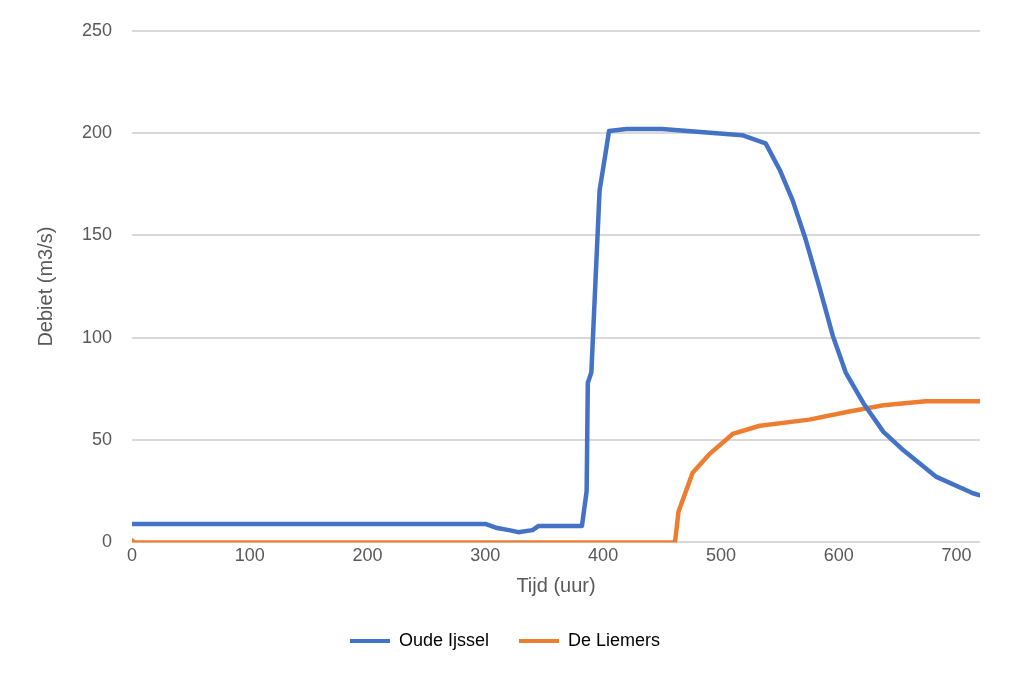 The height and width of the screenshot is (679, 1016). Describe the element at coordinates (603, 555) in the screenshot. I see `x-tick-label: 400` at that location.